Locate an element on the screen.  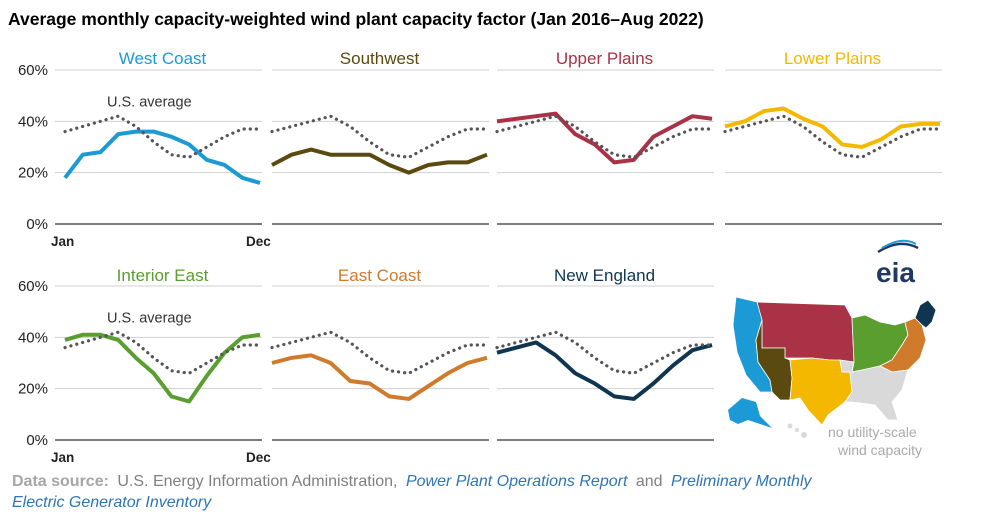
map-note-line1: no utility-scale is located at coordinates (872, 432).